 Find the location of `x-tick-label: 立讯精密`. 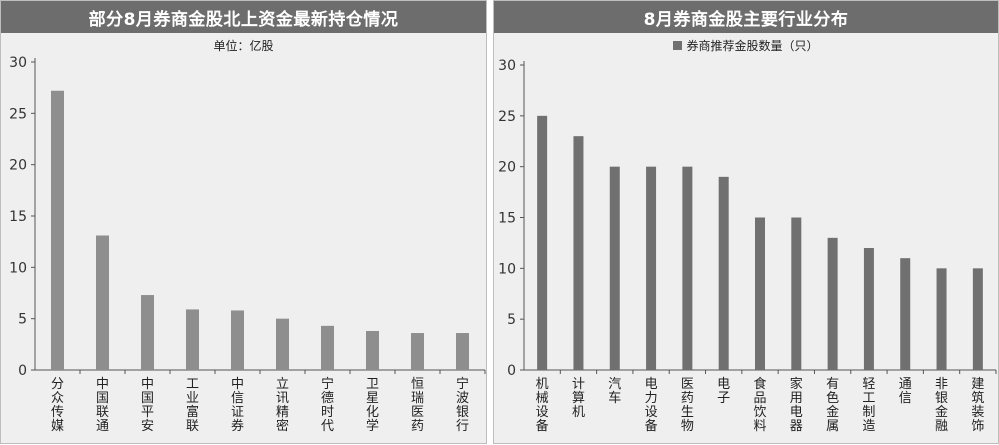

x-tick-label: 立讯精密 is located at coordinates (282, 405).